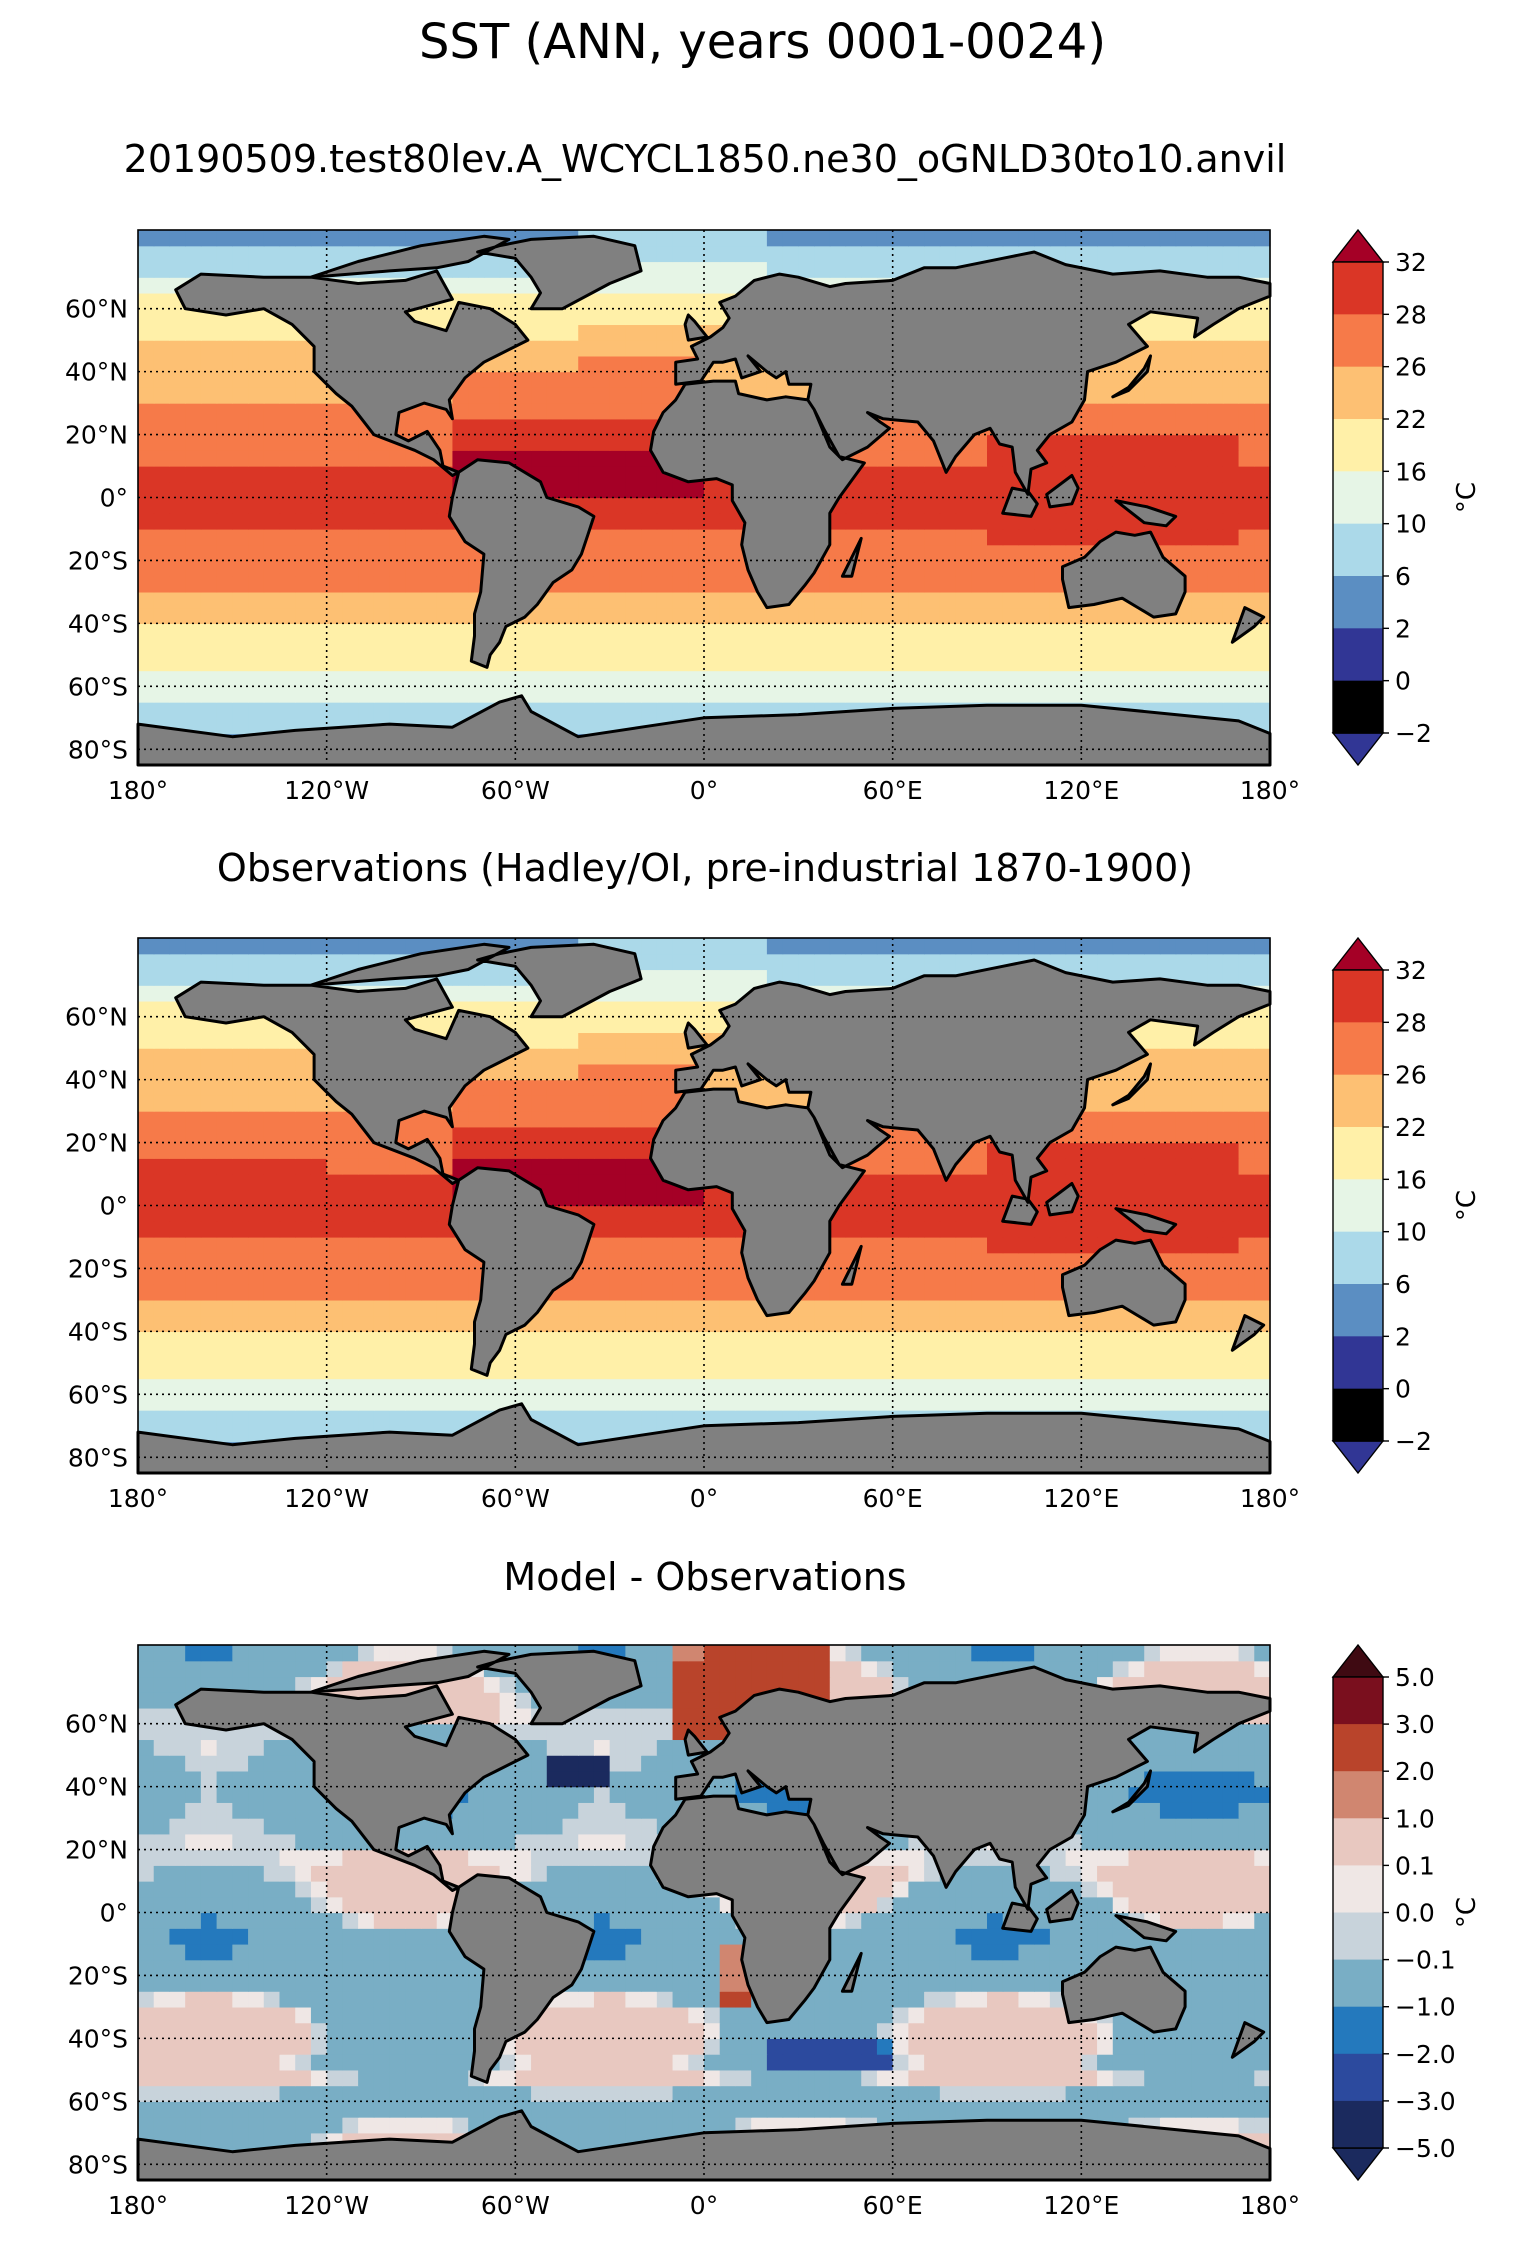 The image size is (1525, 2245). I want to click on x-tick-label: 180°, so click(1270, 1498).